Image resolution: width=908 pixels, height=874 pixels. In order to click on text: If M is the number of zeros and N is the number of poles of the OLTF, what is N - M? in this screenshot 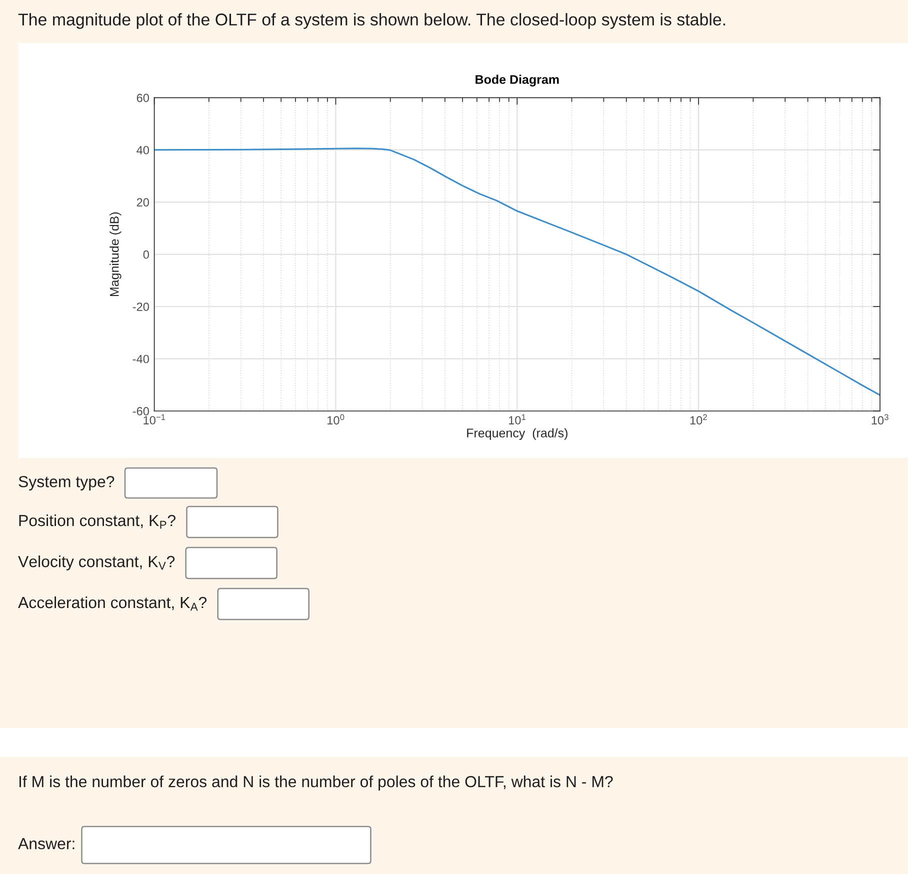, I will do `click(316, 783)`.